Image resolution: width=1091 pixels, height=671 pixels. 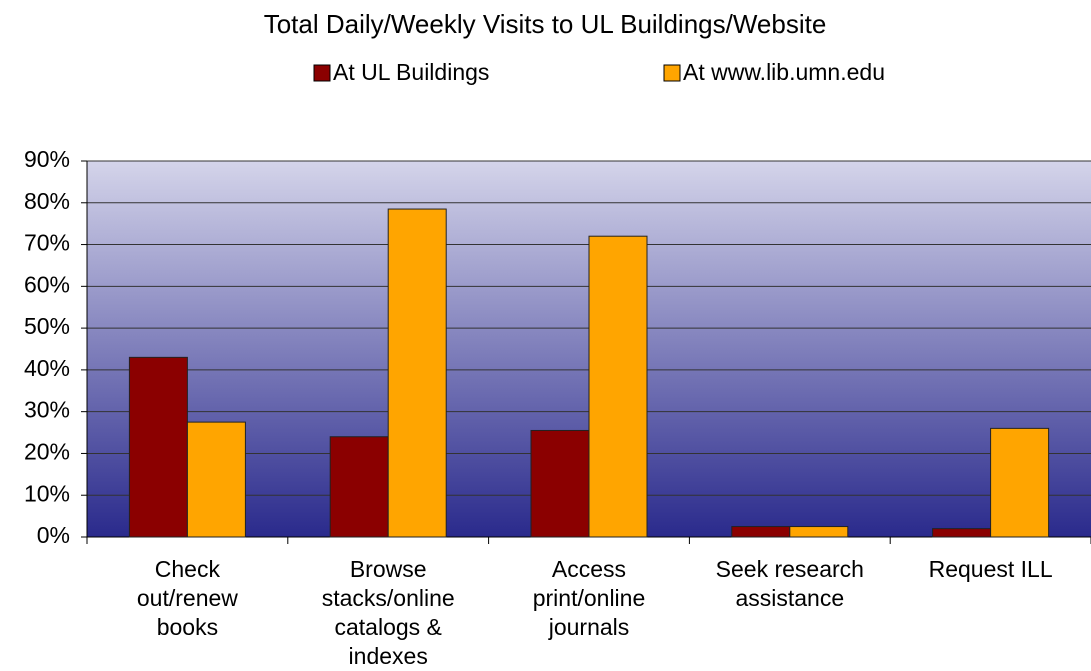 What do you see at coordinates (789, 583) in the screenshot?
I see `x-tick-label: Seek research assistance` at bounding box center [789, 583].